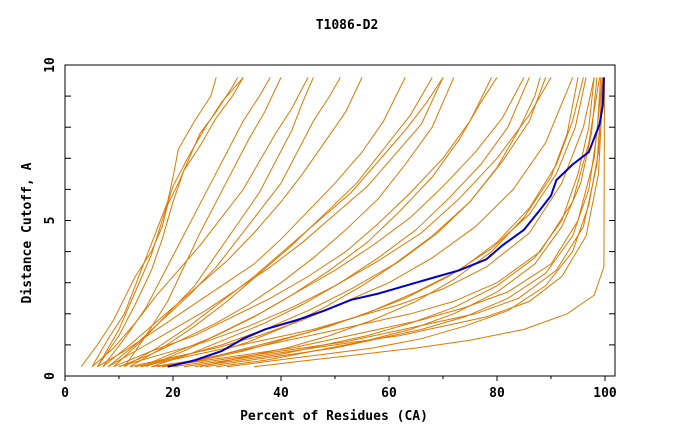 Image resolution: width=680 pixels, height=440 pixels. I want to click on y-tick-label: 10, so click(50, 65).